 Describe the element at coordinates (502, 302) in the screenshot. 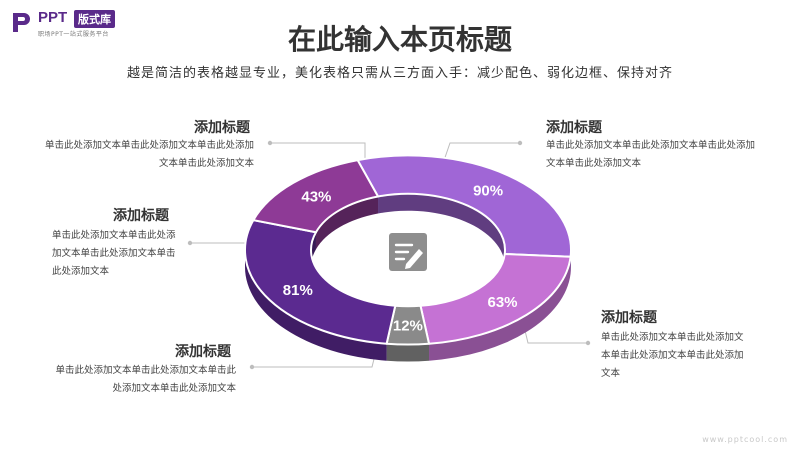

I see `donut-label-1: 63%` at that location.